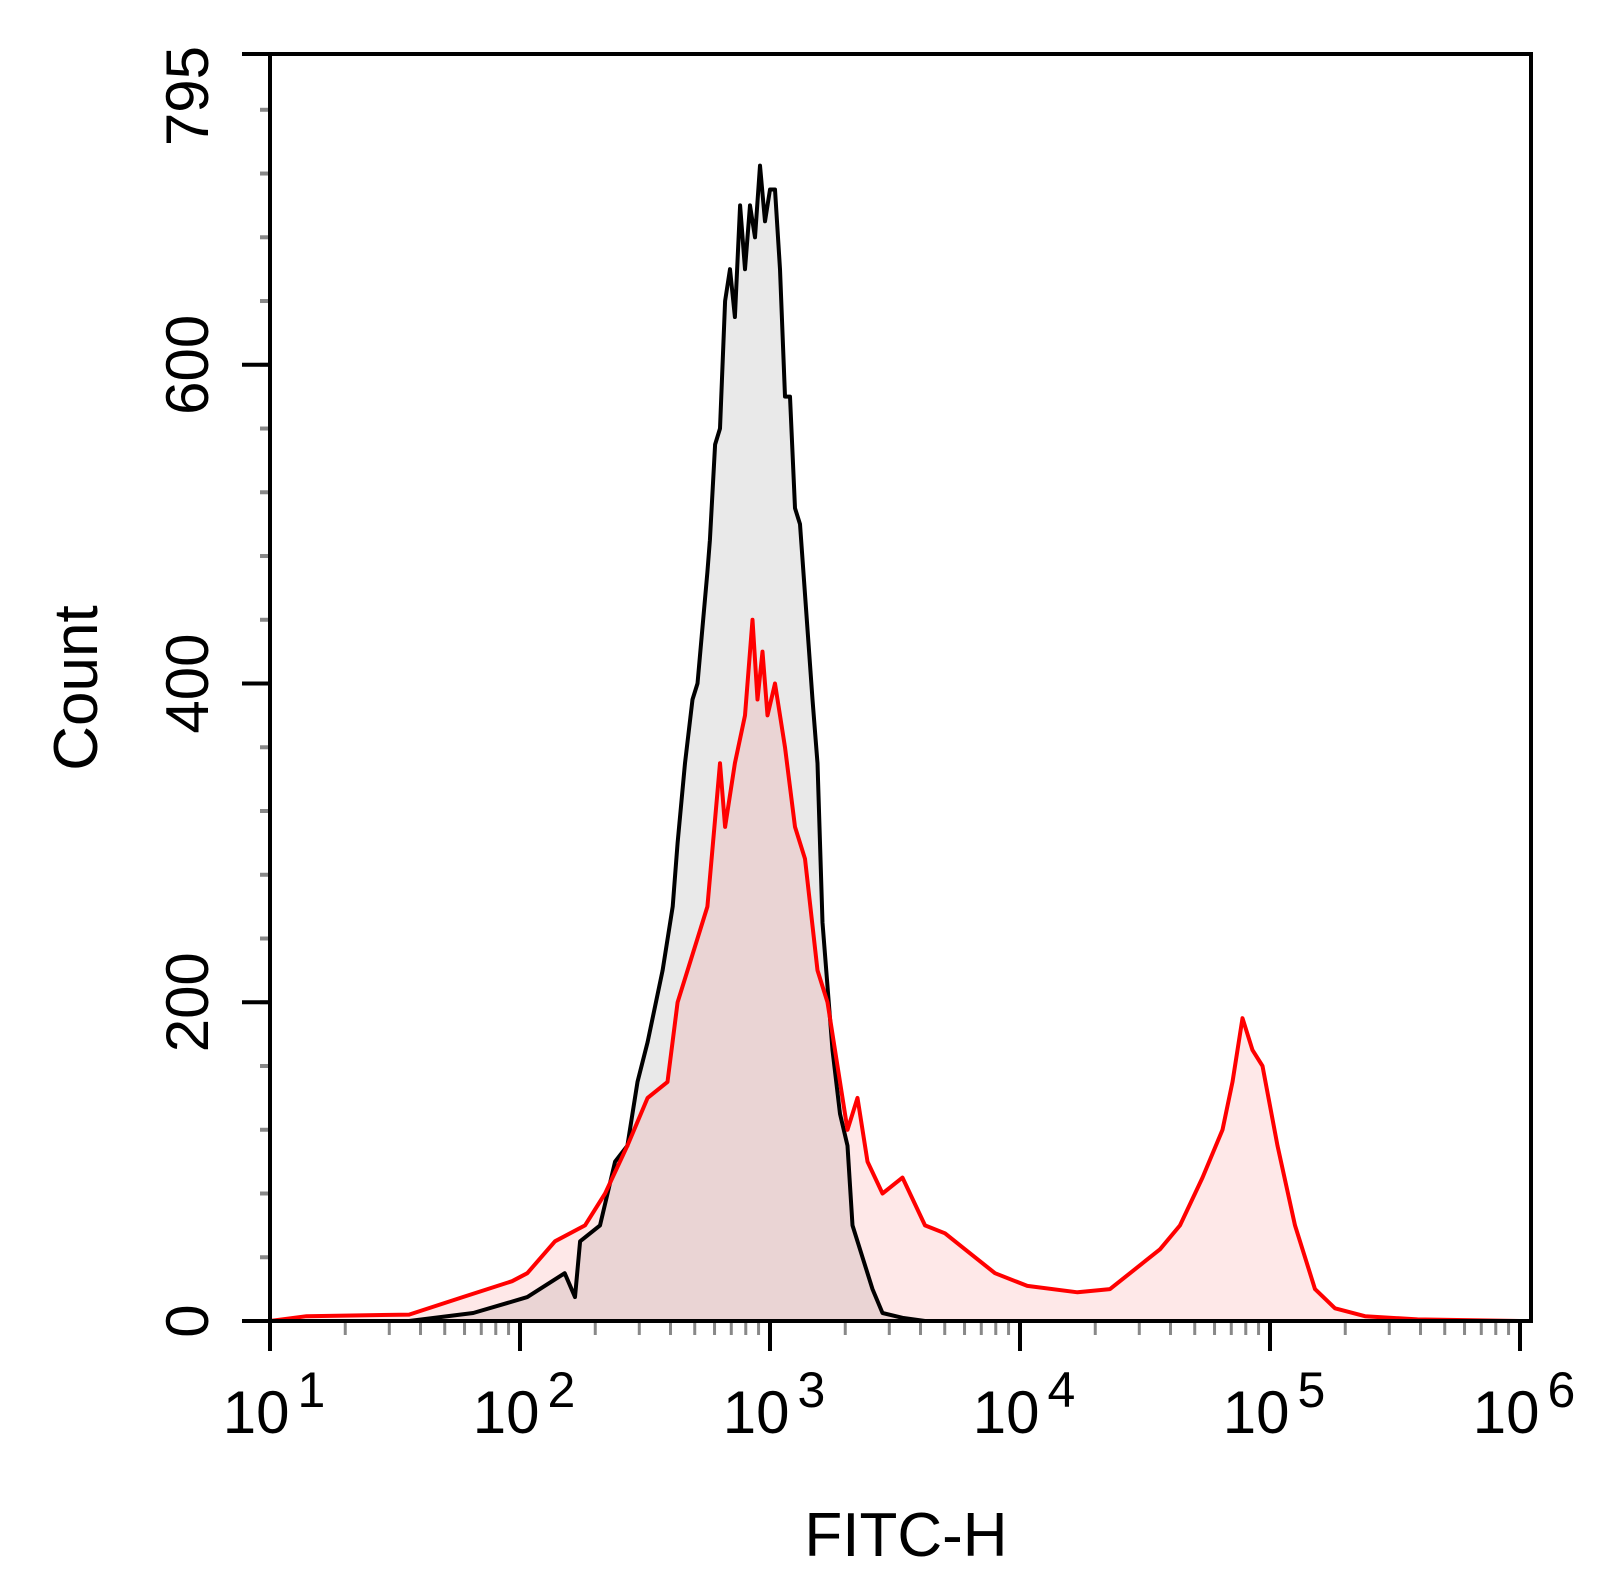 The width and height of the screenshot is (1608, 1570). I want to click on y-tick-label: 795, so click(187, 96).